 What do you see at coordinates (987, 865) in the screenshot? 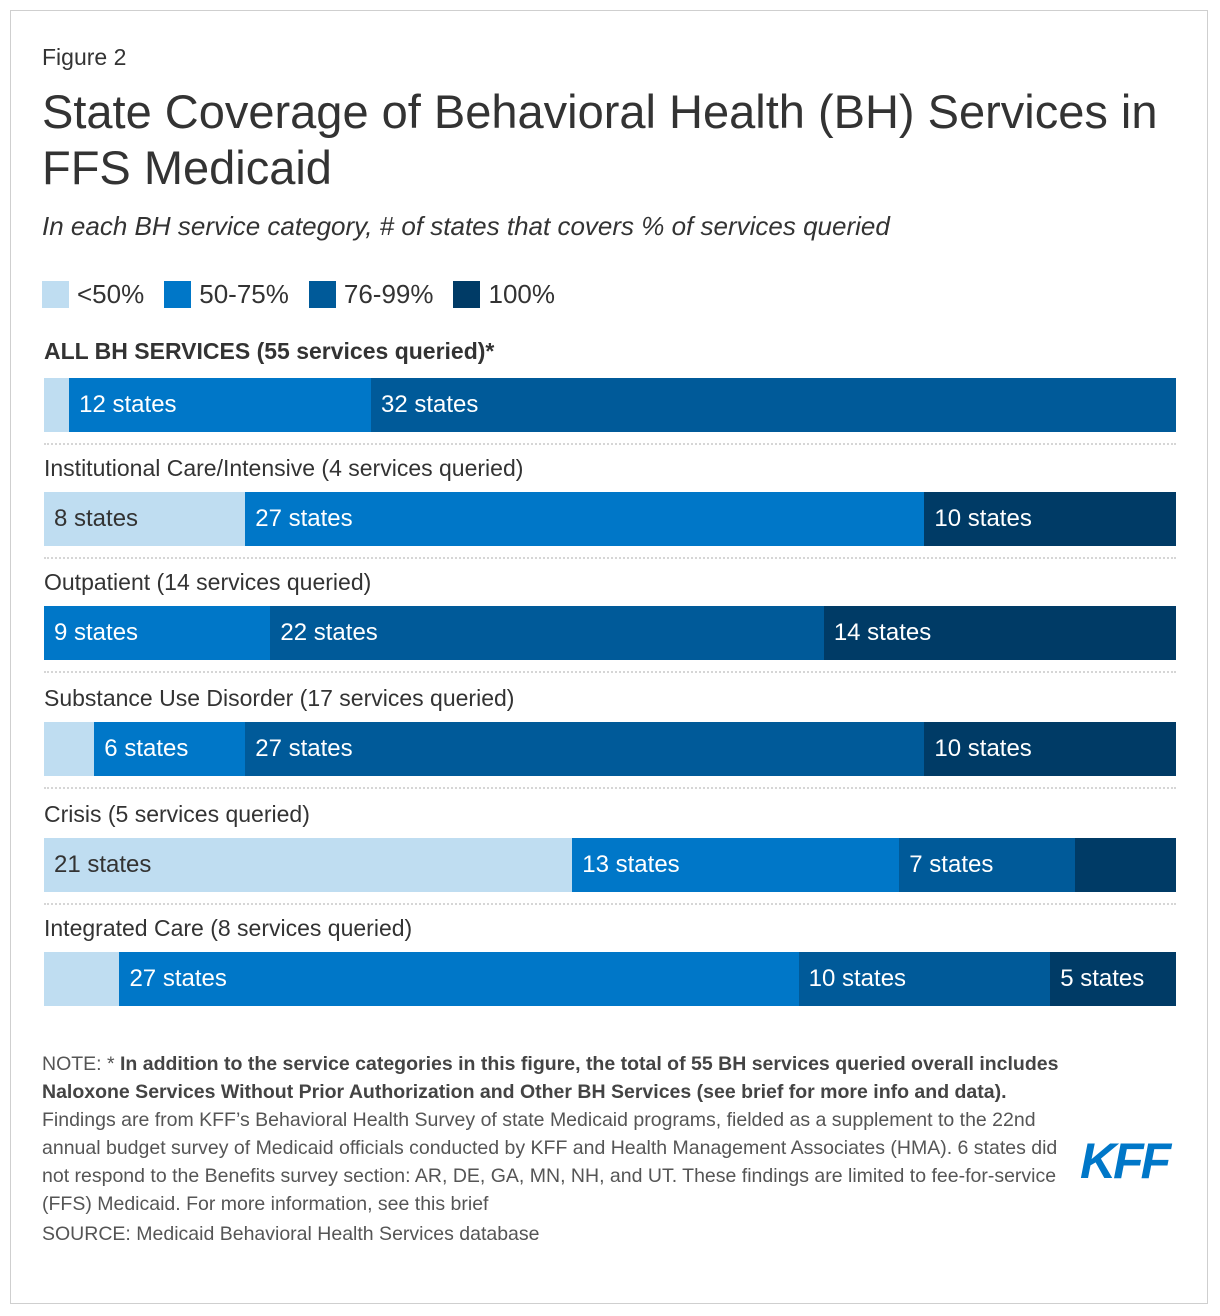
I see `bar-segment: 7 states` at bounding box center [987, 865].